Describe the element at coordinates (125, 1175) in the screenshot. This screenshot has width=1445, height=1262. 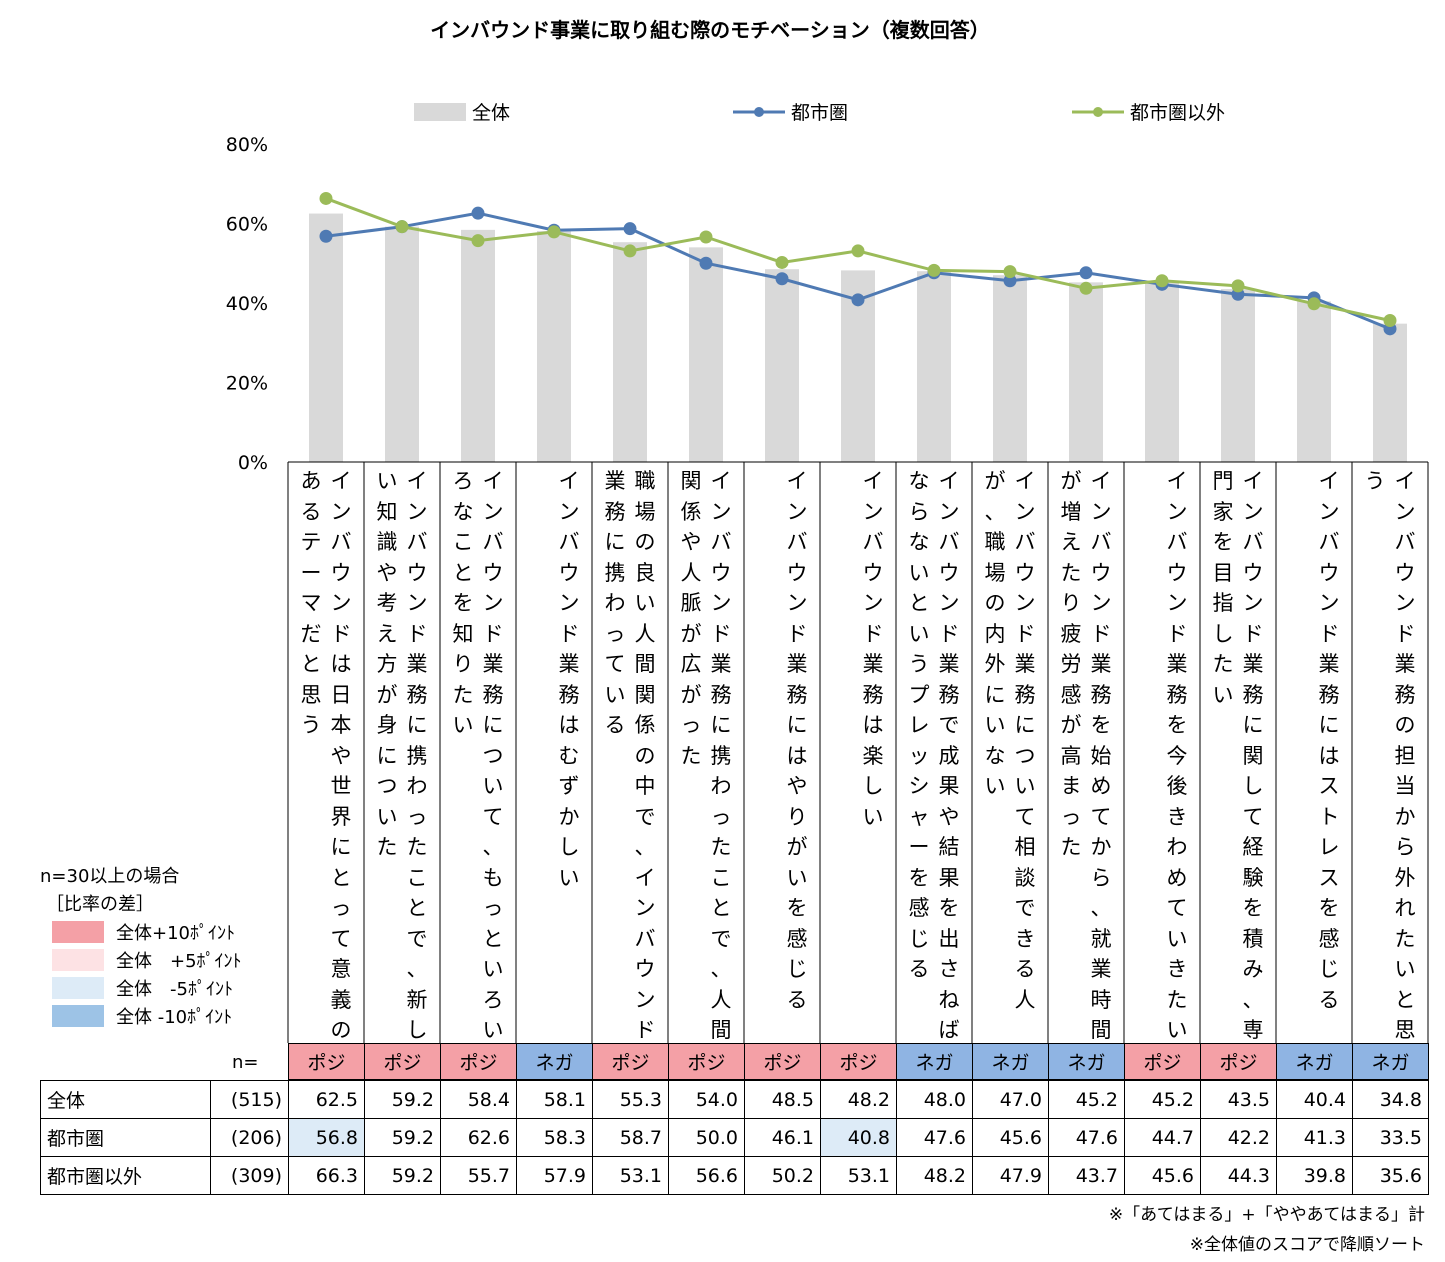
I see `row-label: 都市圏以外` at that location.